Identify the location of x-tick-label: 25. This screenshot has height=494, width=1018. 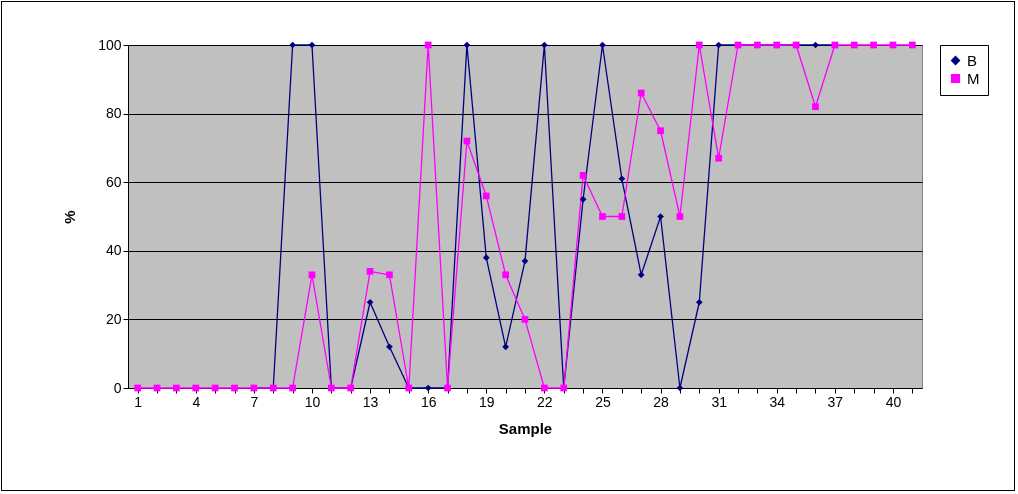
(603, 401).